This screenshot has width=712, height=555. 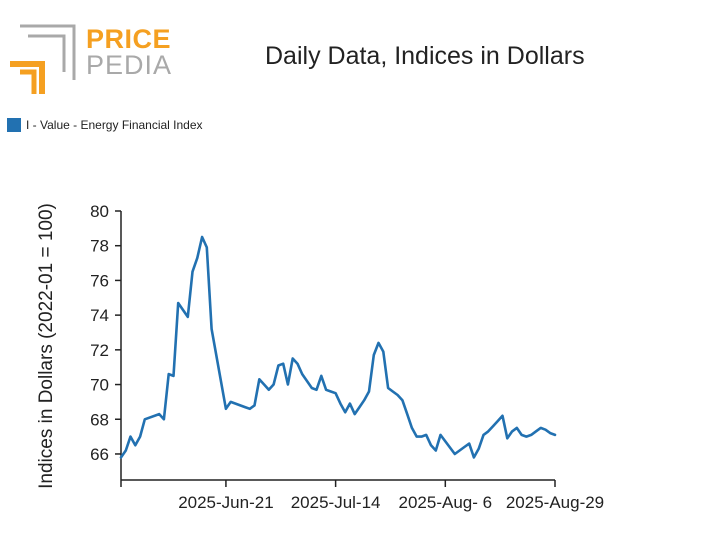 What do you see at coordinates (129, 65) in the screenshot?
I see `logo-word-pedia: PEDIA` at bounding box center [129, 65].